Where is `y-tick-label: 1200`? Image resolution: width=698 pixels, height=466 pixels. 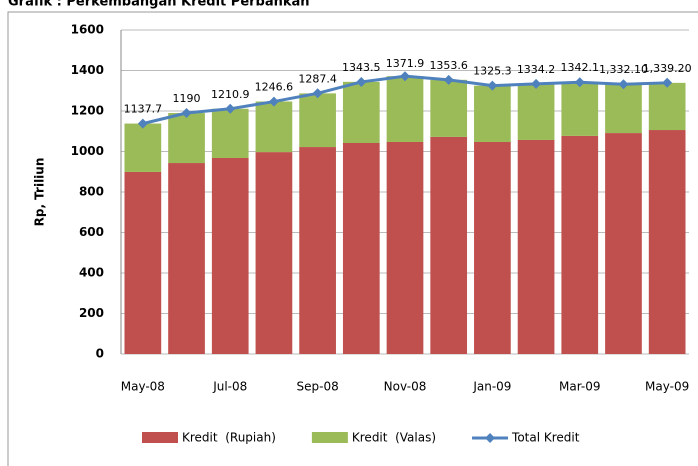
y-tick-label: 1200 is located at coordinates (87, 111).